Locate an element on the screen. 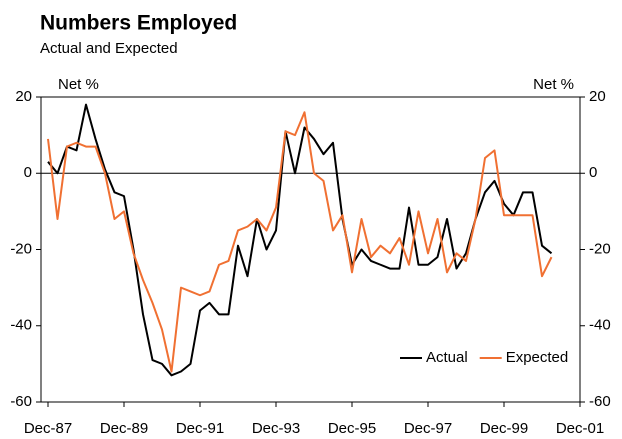  x-tick-label: Dec-87 is located at coordinates (48, 428).